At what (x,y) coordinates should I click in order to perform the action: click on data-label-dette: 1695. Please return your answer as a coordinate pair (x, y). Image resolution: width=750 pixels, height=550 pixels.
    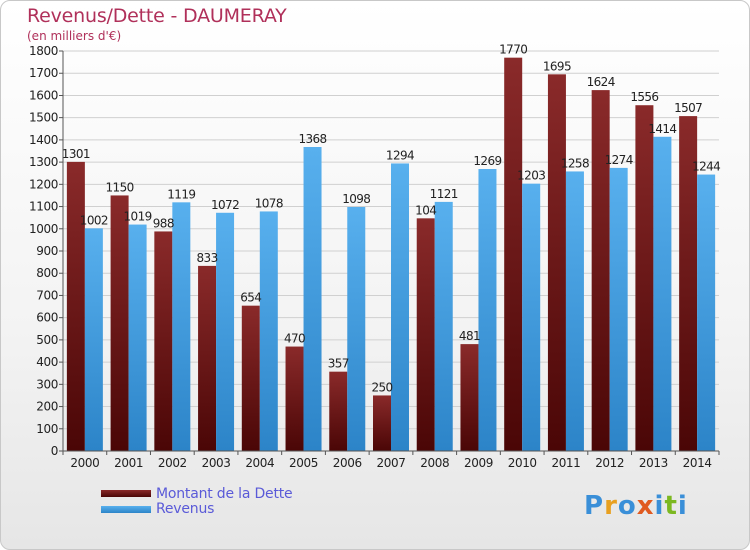
    Looking at the image, I should click on (557, 66).